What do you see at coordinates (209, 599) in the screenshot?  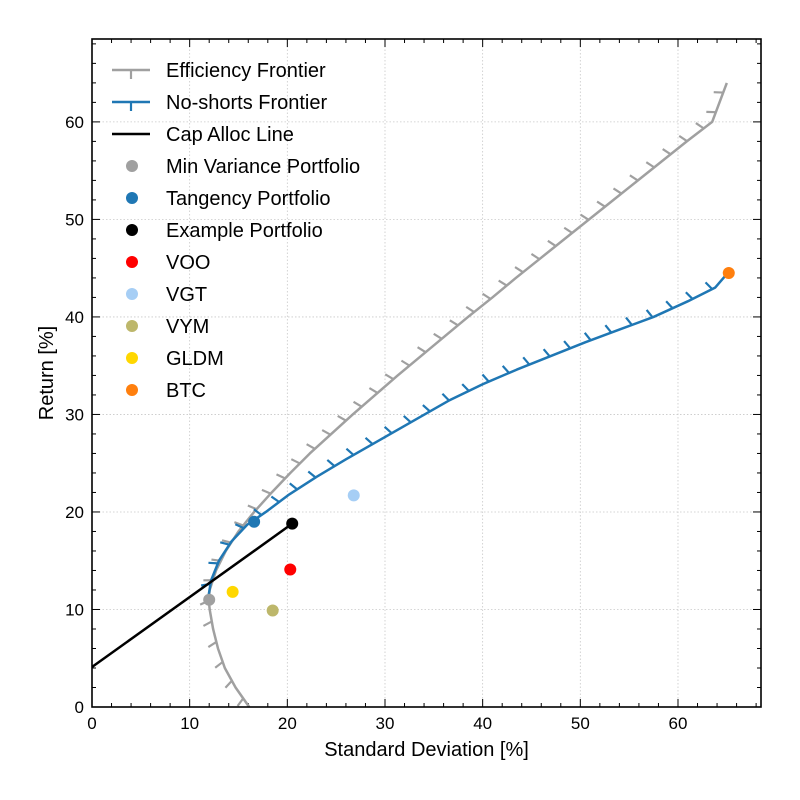 I see `min-variance-portfolio-point` at bounding box center [209, 599].